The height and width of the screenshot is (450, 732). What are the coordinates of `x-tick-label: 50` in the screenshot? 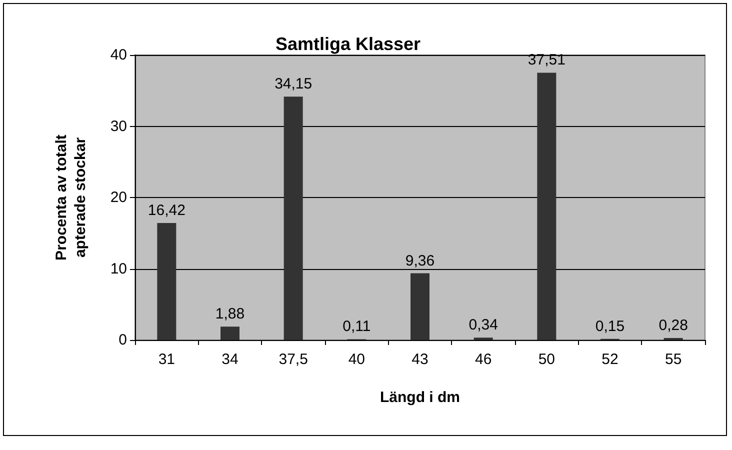 It's located at (547, 359).